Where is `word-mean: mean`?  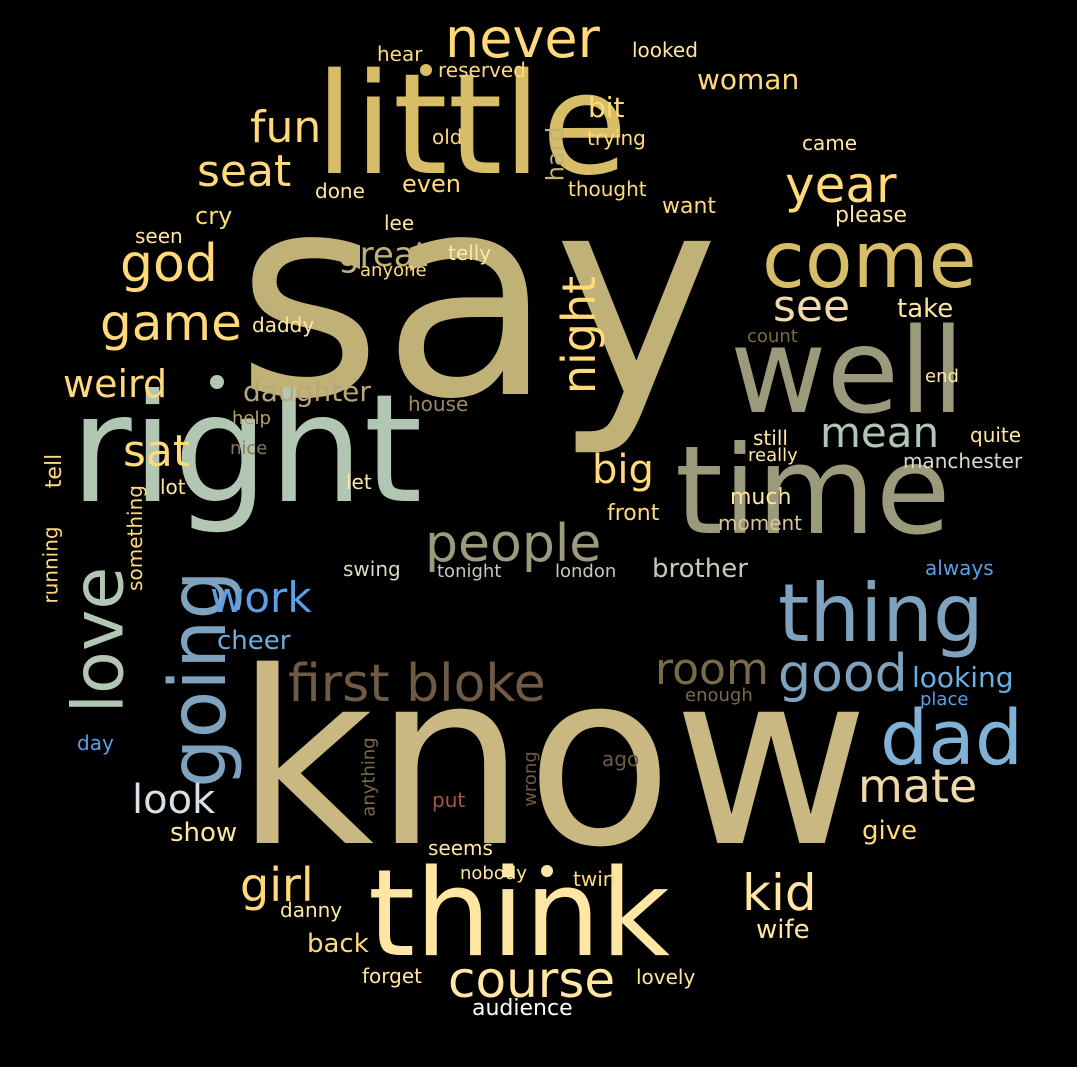 word-mean: mean is located at coordinates (880, 432).